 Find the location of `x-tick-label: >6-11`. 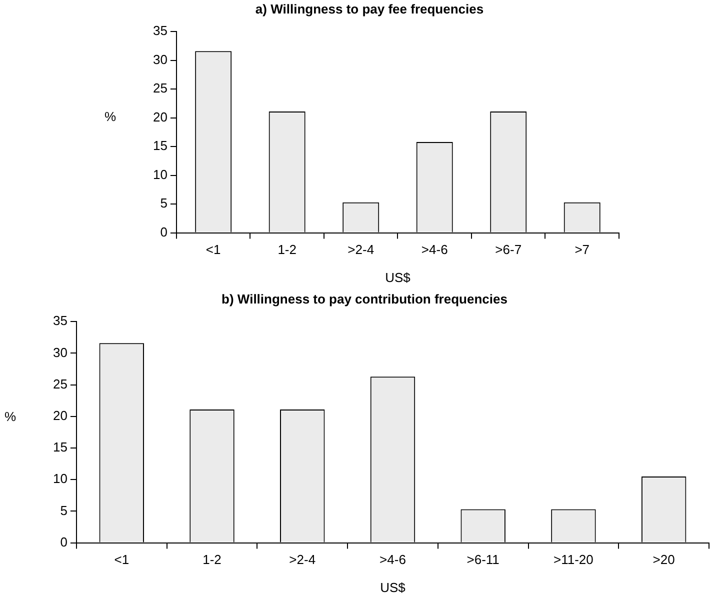

x-tick-label: >6-11 is located at coordinates (483, 560).